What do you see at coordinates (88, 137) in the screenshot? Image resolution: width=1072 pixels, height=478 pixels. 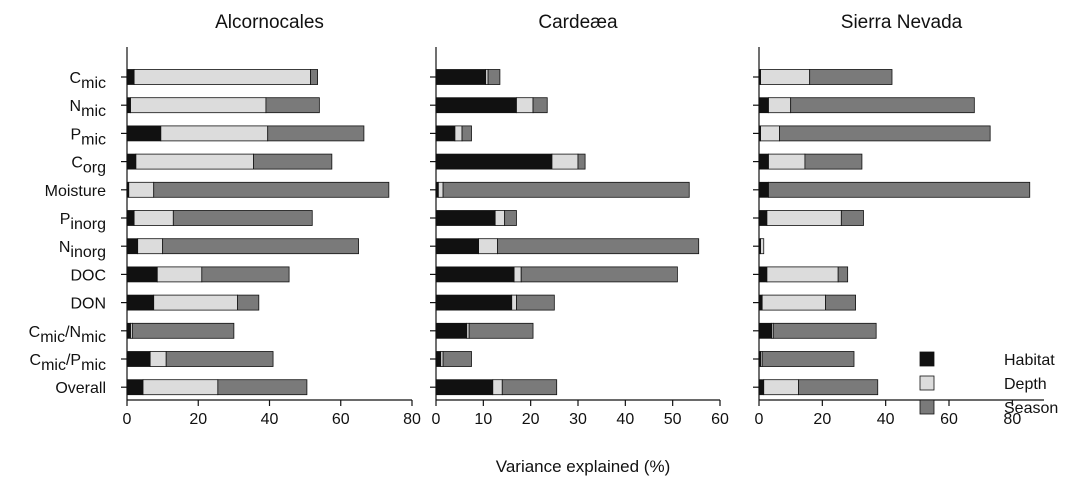 I see `category-label: Pmic` at bounding box center [88, 137].